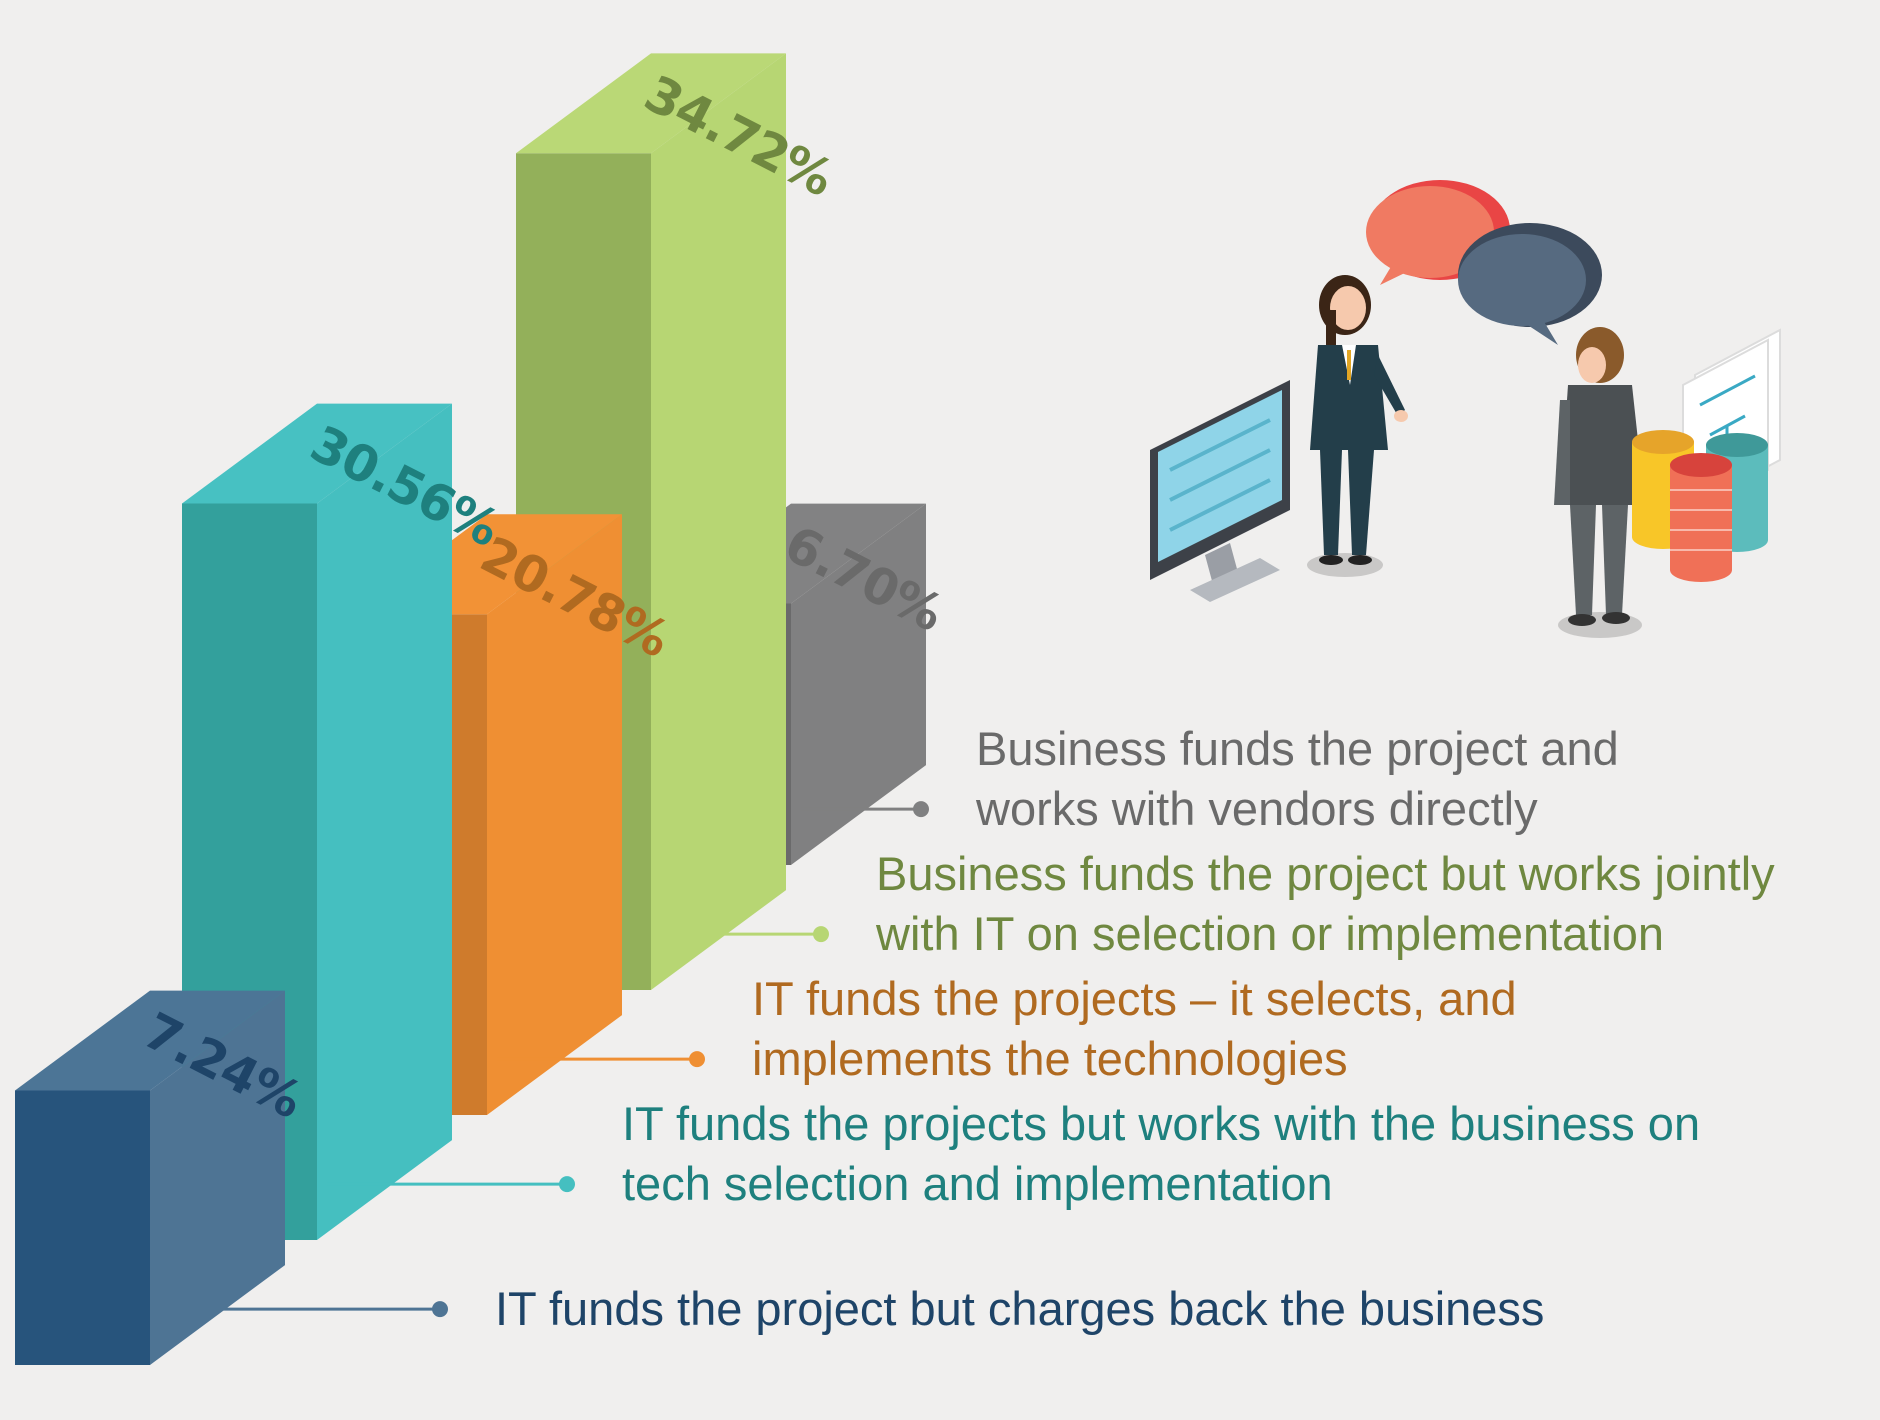 The image size is (1880, 1420). What do you see at coordinates (1297, 748) in the screenshot?
I see `legend-label-5-line-1: Business funds the project and` at bounding box center [1297, 748].